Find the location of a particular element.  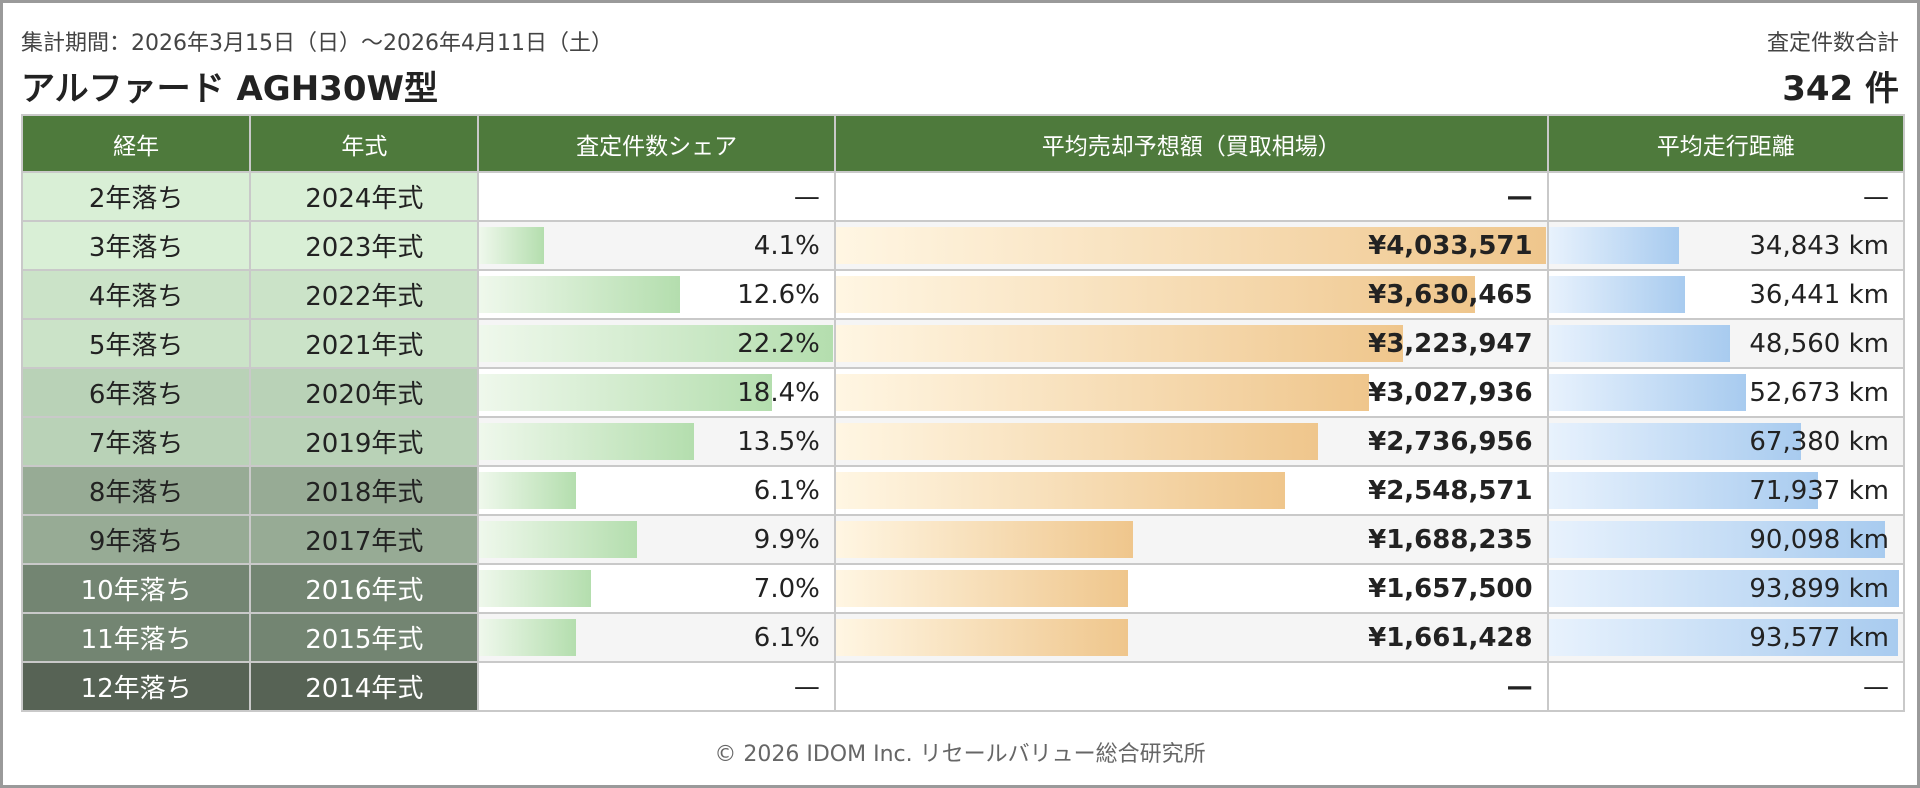

table-header-row: 経年 年式 査定件数シェア 平均売却予想額（買取相場） 平均走行距離 is located at coordinates (963, 143).